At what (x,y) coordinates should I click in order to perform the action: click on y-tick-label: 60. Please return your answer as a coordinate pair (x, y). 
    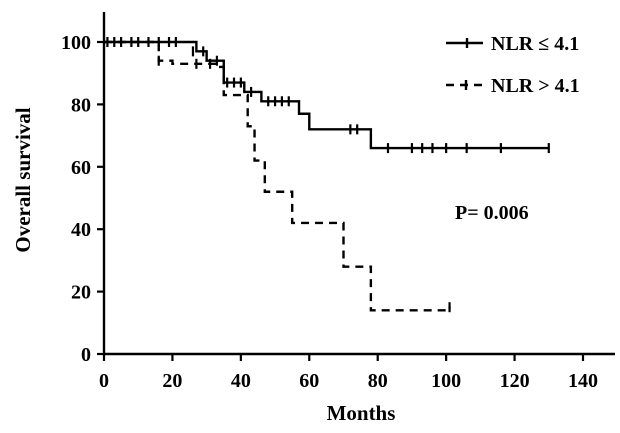
    Looking at the image, I should click on (81, 168).